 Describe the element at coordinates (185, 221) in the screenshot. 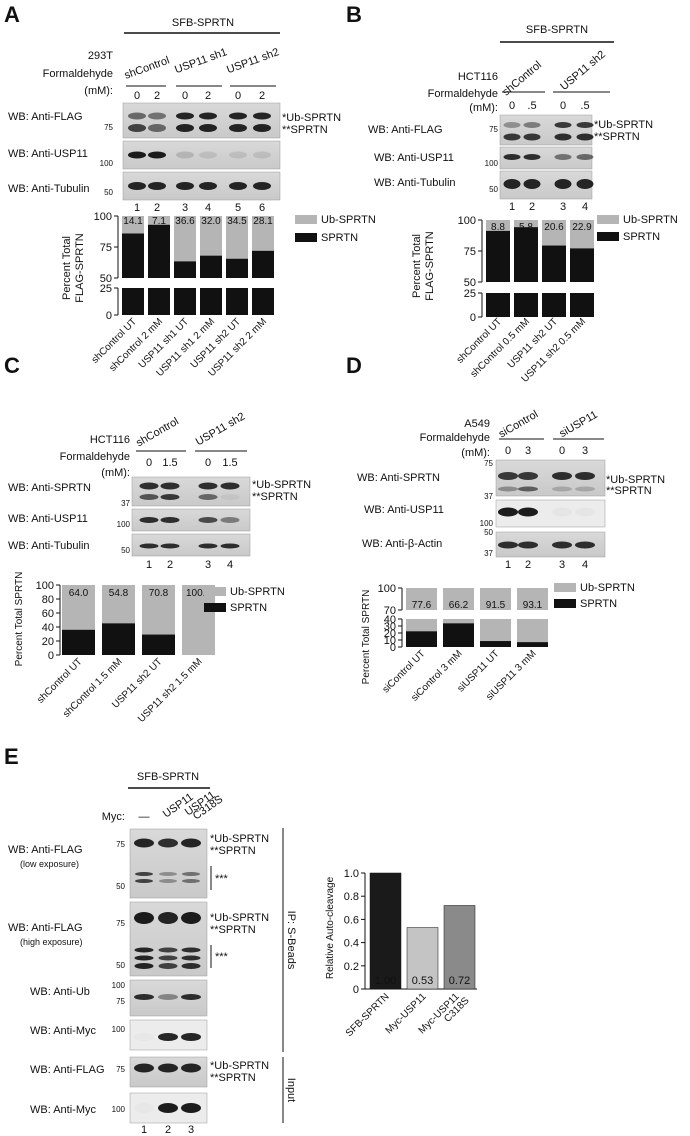

I see `data-label: 36.6` at that location.